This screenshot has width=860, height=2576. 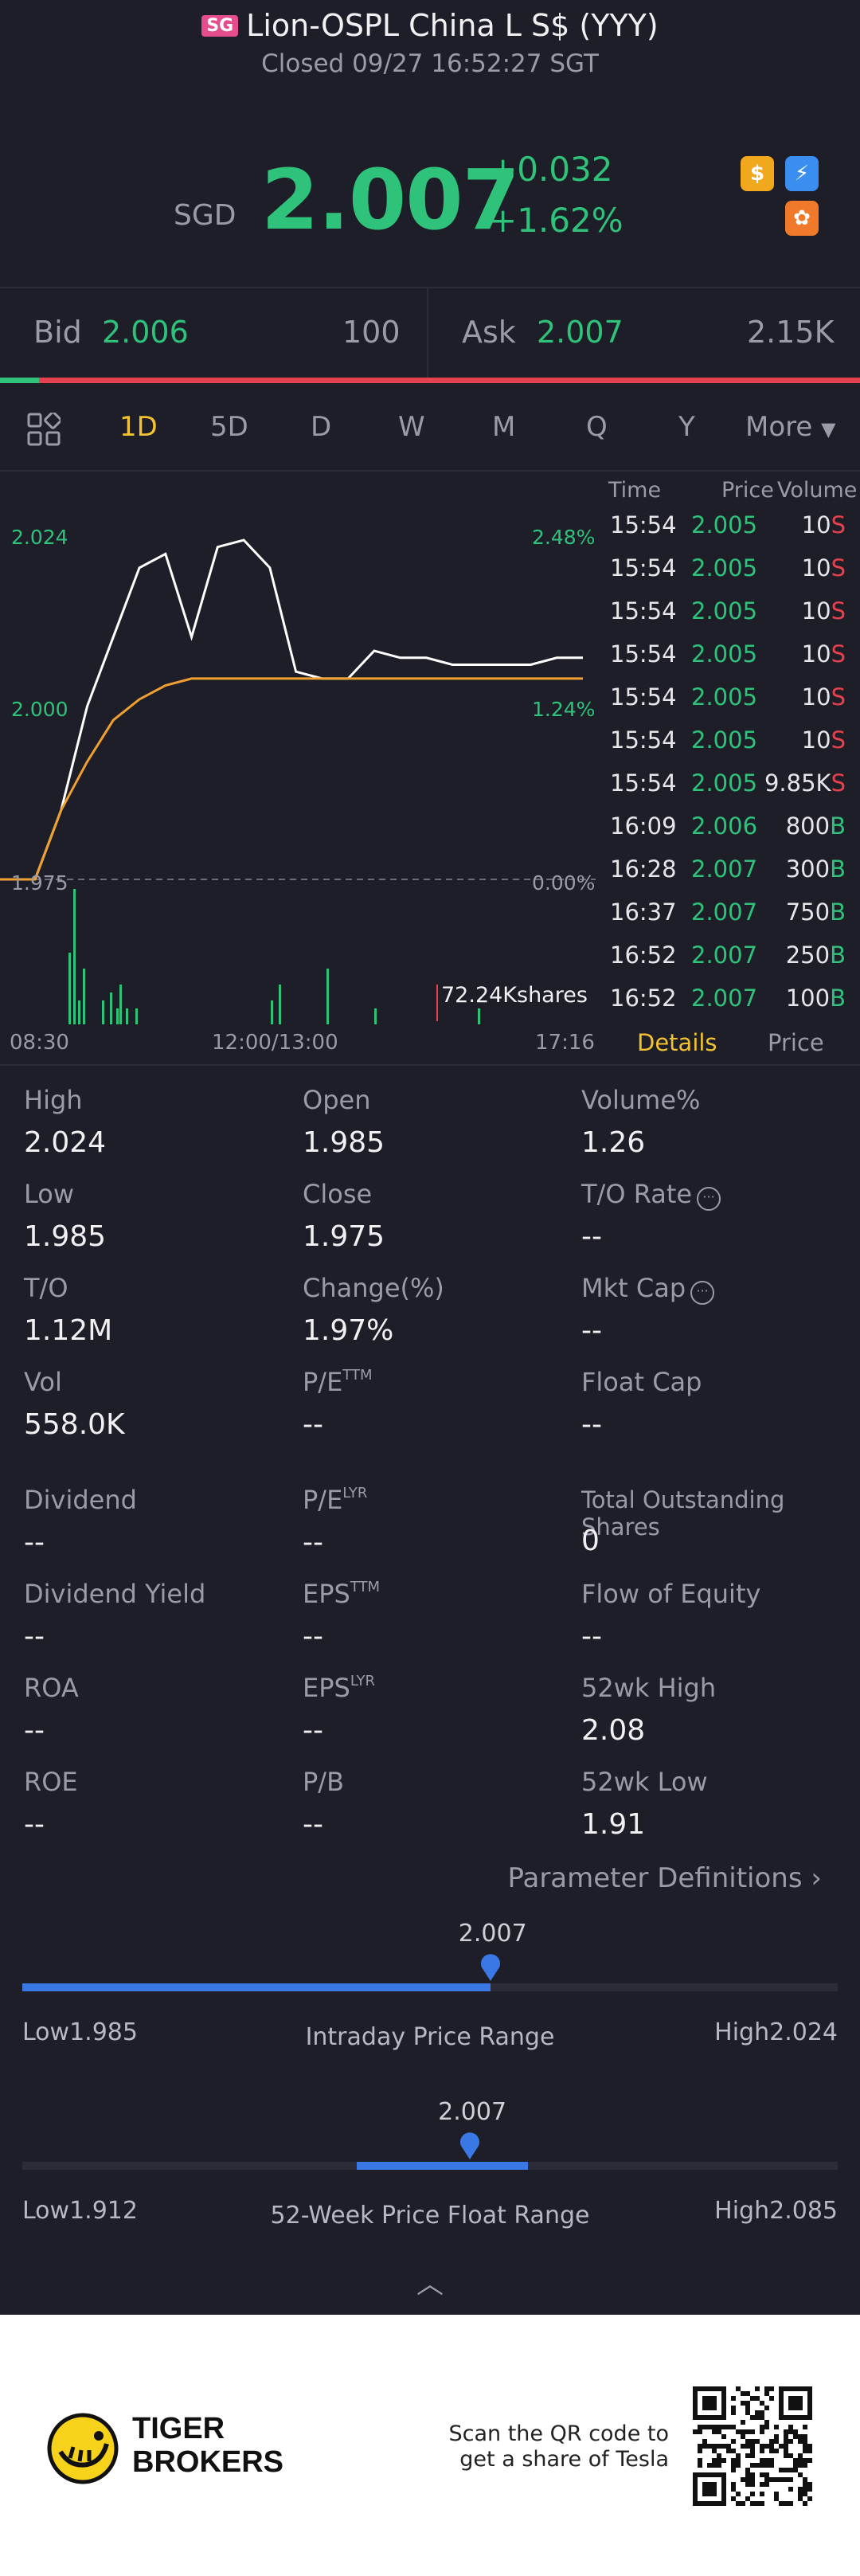 I want to click on intraday-range-fill, so click(x=256, y=1987).